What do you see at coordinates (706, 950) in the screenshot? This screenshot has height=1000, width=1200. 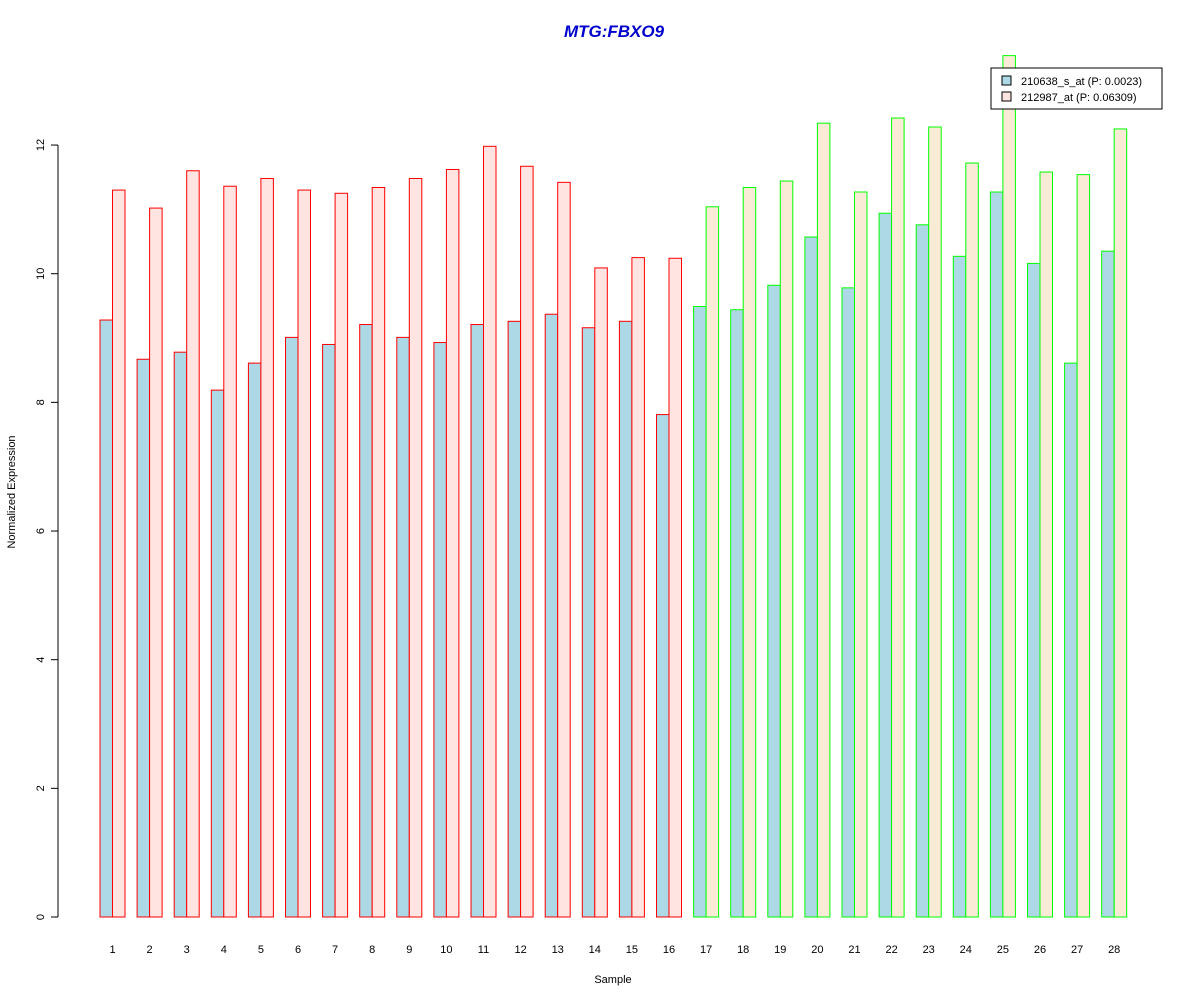 I see `x-tick-label: 17` at bounding box center [706, 950].